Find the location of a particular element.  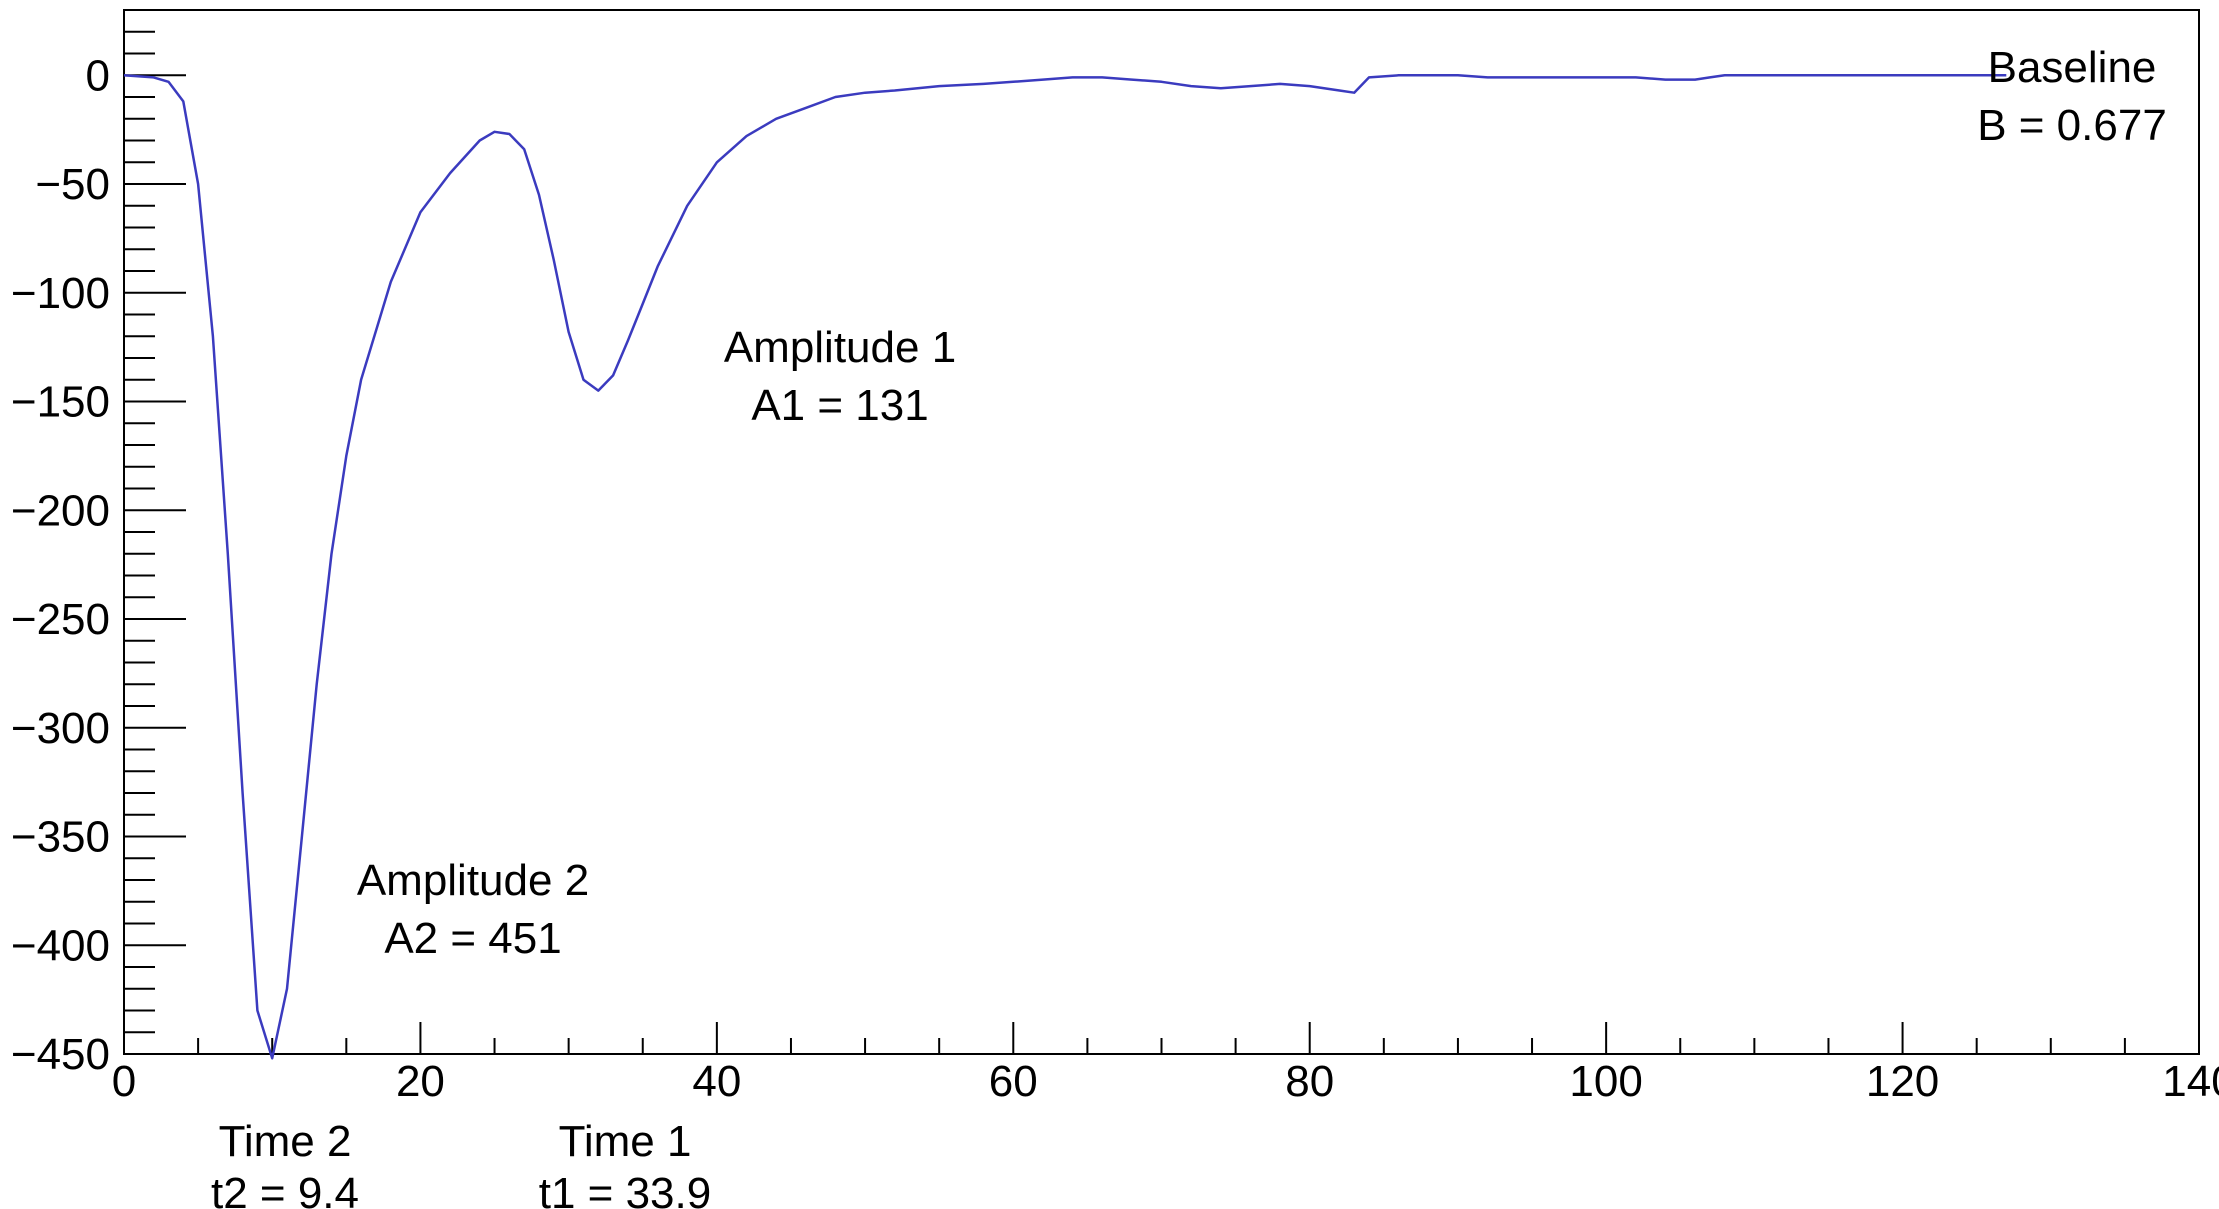

annotation-baseline-value: B = 0.677 is located at coordinates (2072, 125).